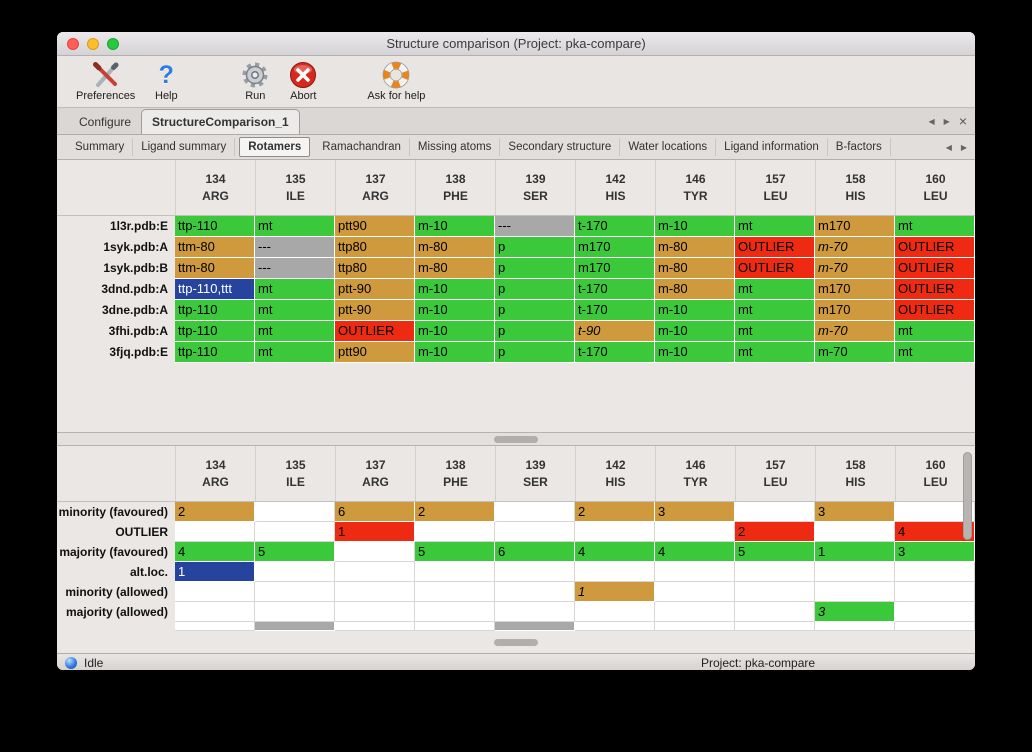  Describe the element at coordinates (166, 81) in the screenshot. I see `help-button: ? Help` at that location.